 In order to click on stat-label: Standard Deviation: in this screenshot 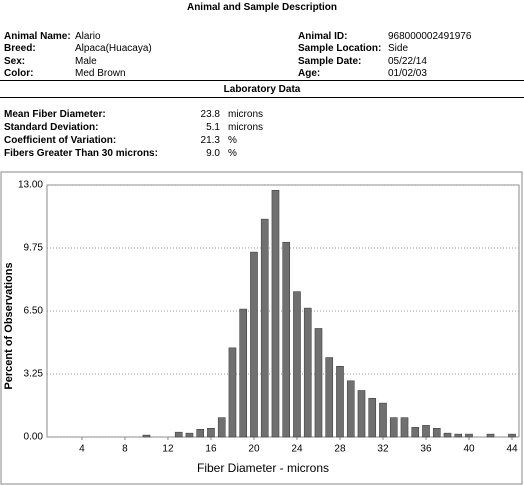, I will do `click(51, 127)`.